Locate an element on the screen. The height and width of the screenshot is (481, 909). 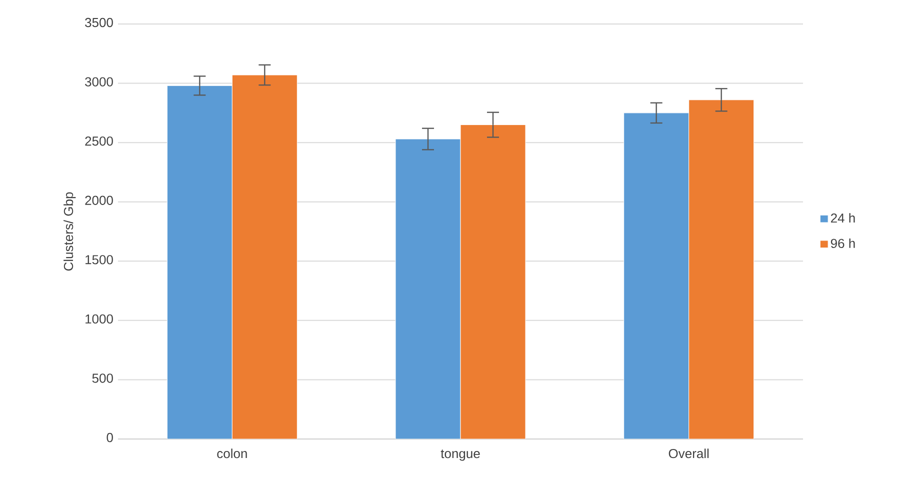
x-tick-label: Overall is located at coordinates (688, 453).